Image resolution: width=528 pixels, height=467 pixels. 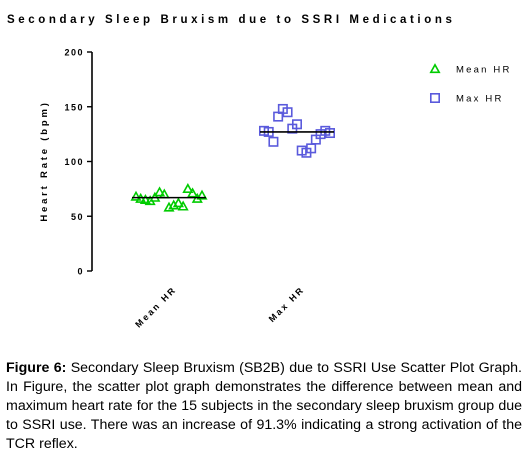 What do you see at coordinates (219, 306) in the screenshot?
I see `x-tick-label-group: Mean HR Max HR` at bounding box center [219, 306].